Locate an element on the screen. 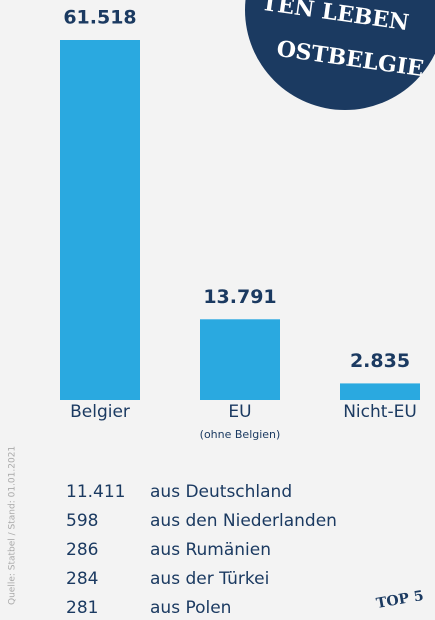  list-number: 598 is located at coordinates (82, 521).